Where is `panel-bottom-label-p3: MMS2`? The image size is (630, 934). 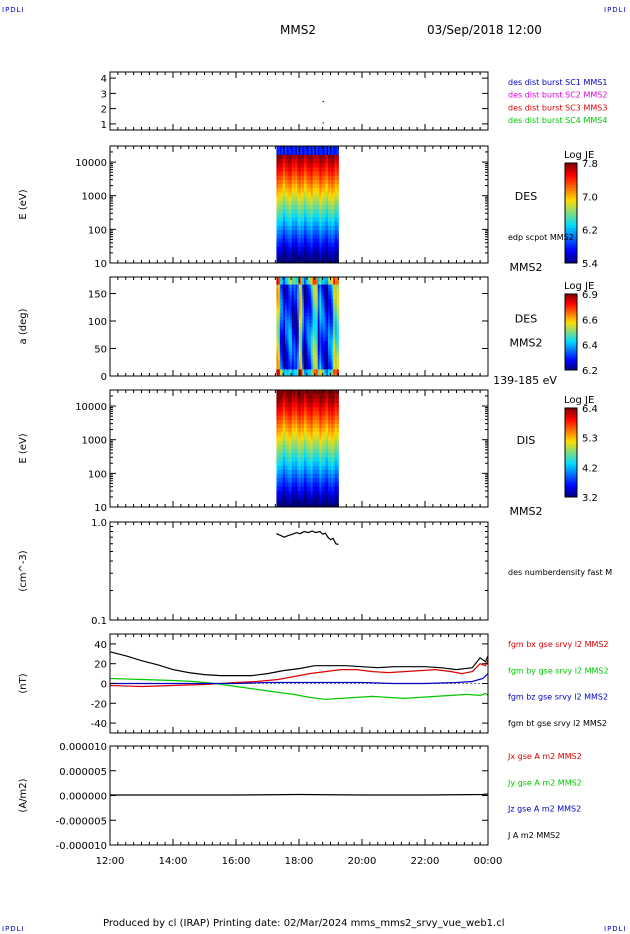
panel-bottom-label-p3: MMS2 is located at coordinates (526, 511).